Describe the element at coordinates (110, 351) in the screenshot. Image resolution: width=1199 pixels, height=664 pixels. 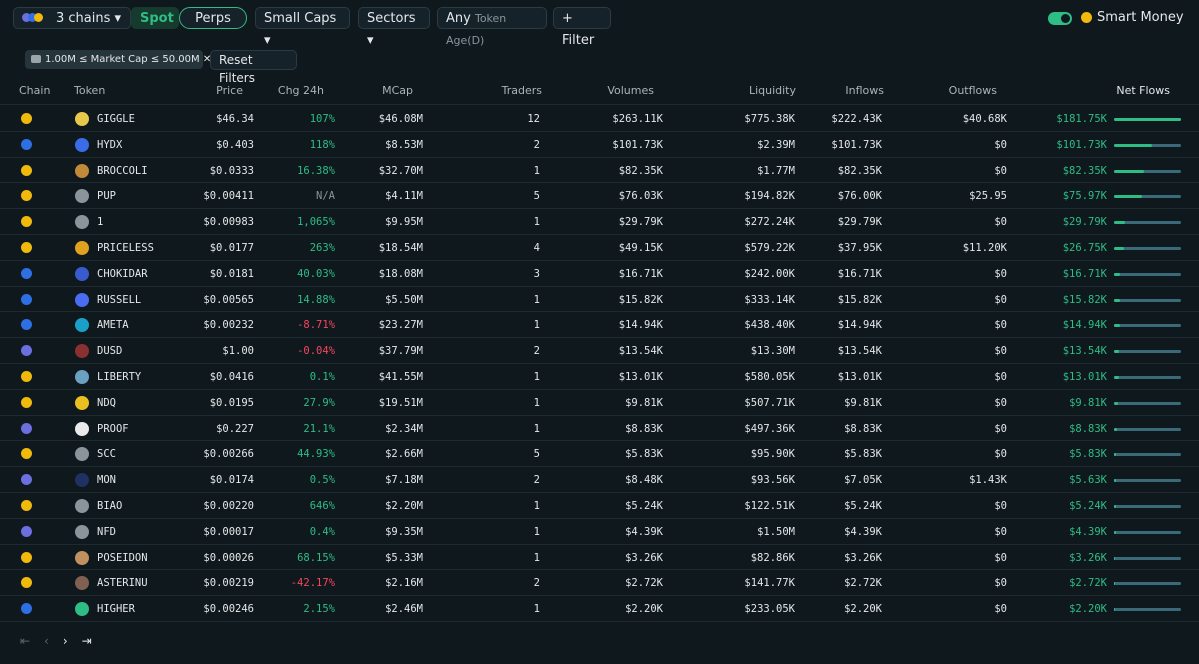
I see `token-name: DUSD` at that location.